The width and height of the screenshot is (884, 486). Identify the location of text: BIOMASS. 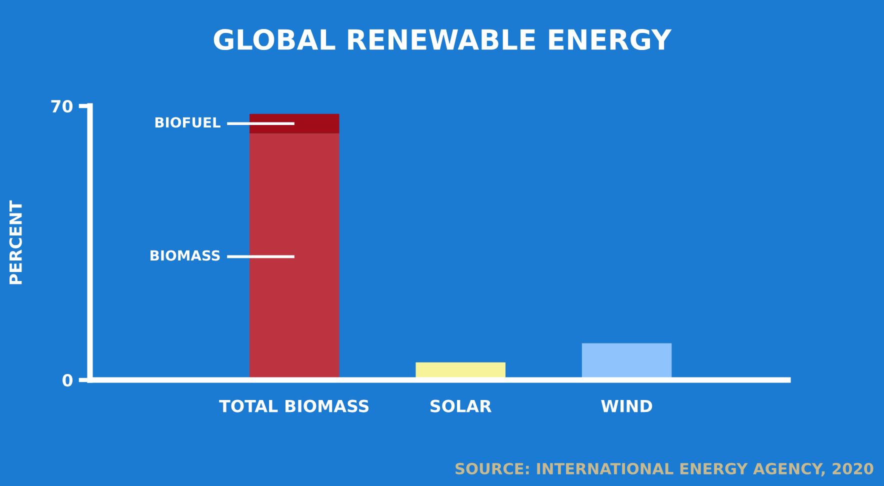
(185, 255).